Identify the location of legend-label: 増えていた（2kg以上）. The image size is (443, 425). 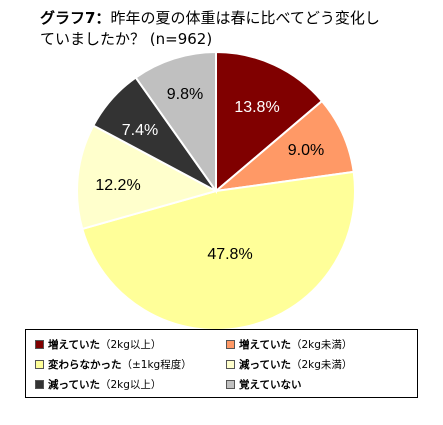
(104, 344).